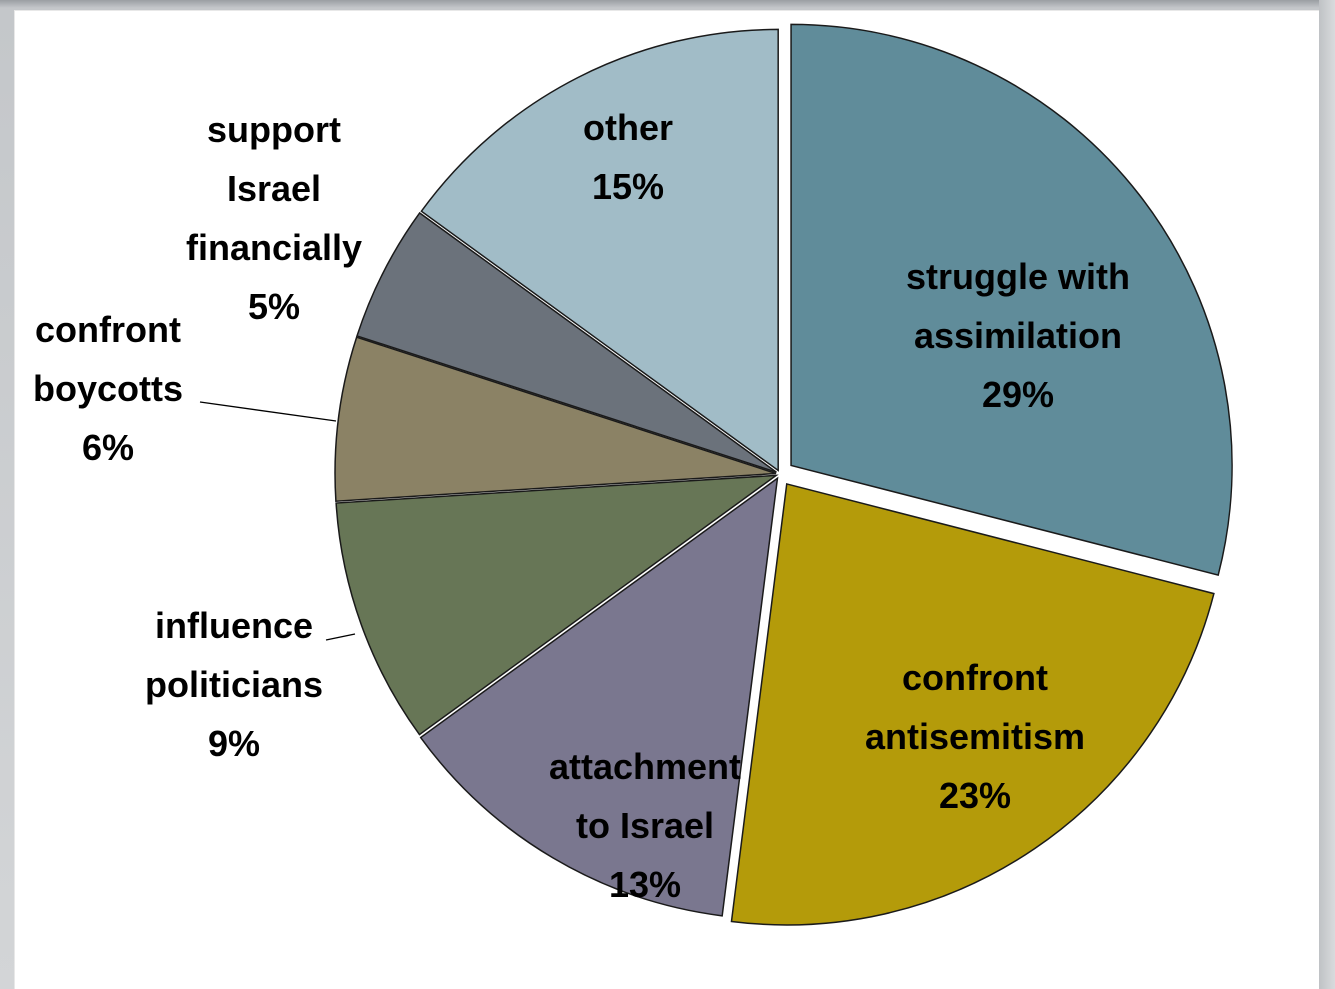 This screenshot has width=1335, height=989. Describe the element at coordinates (1018, 394) in the screenshot. I see `slice-label-line: 29%` at that location.